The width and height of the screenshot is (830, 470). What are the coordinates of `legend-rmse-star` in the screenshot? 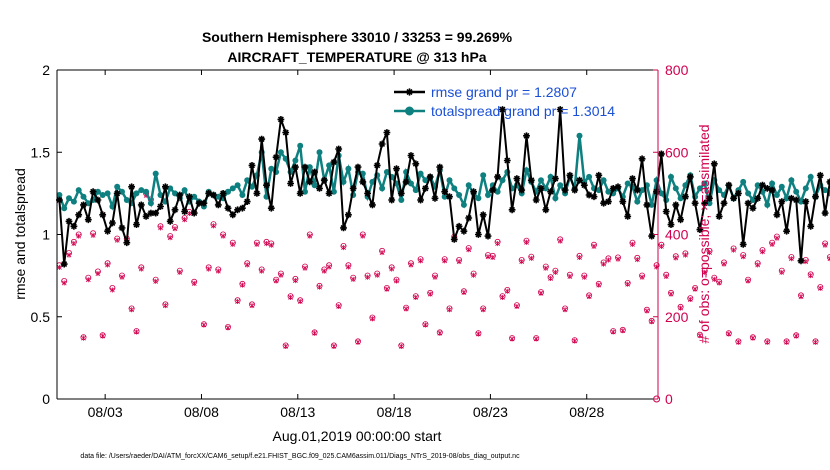 It's located at (409, 92).